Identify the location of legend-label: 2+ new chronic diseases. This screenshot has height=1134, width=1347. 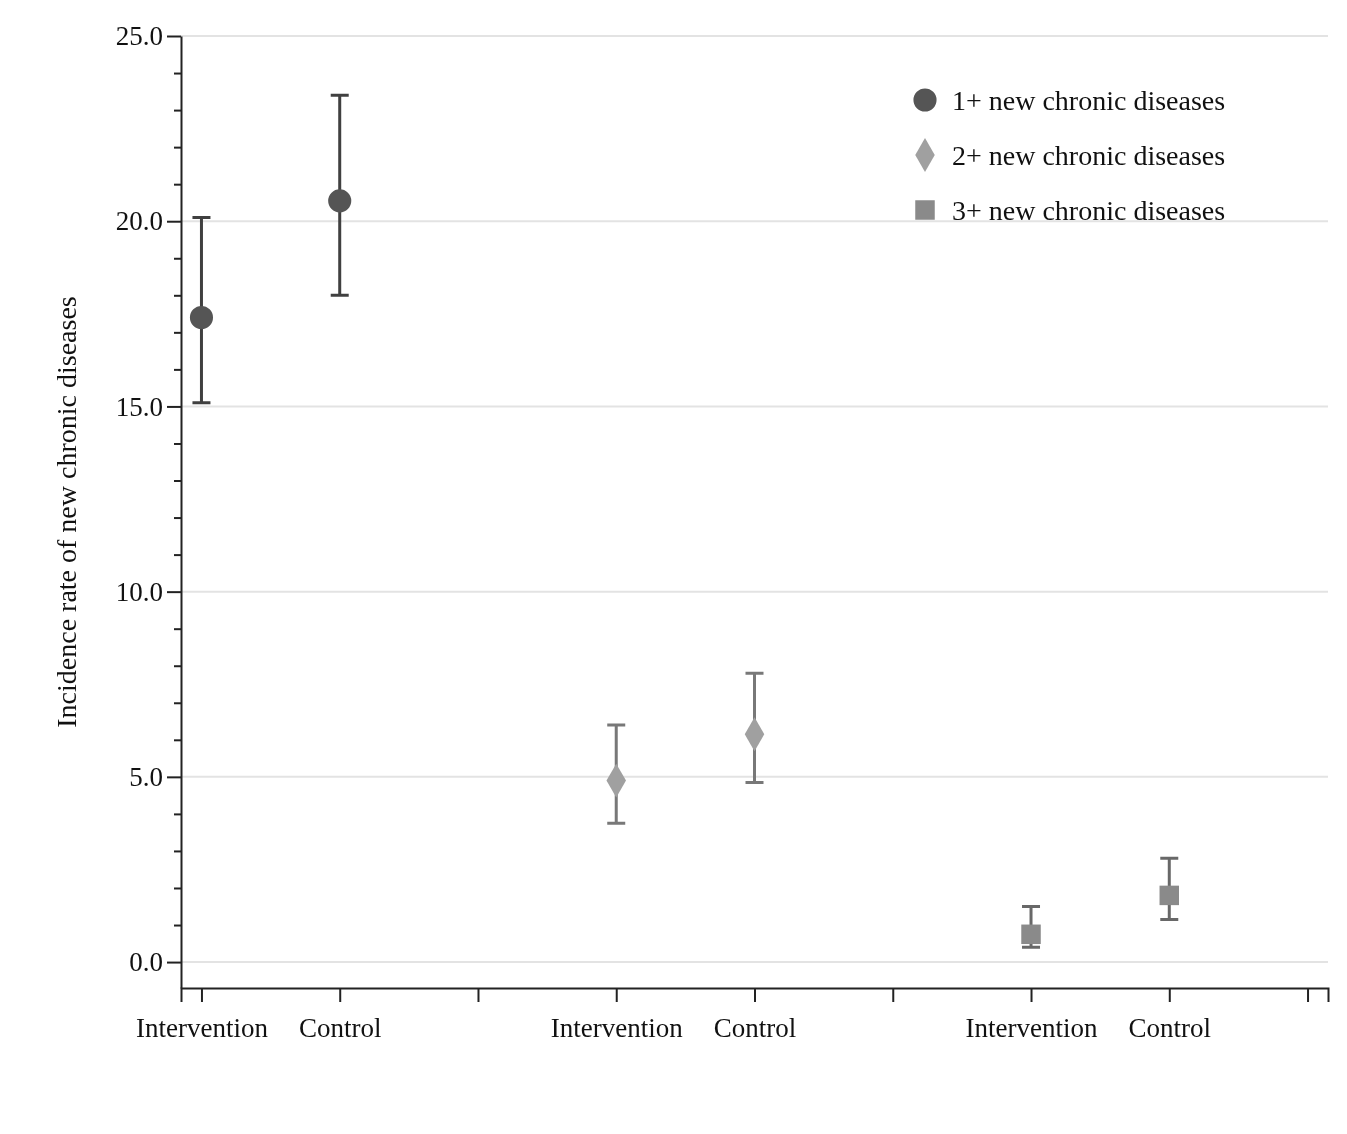
(1089, 155).